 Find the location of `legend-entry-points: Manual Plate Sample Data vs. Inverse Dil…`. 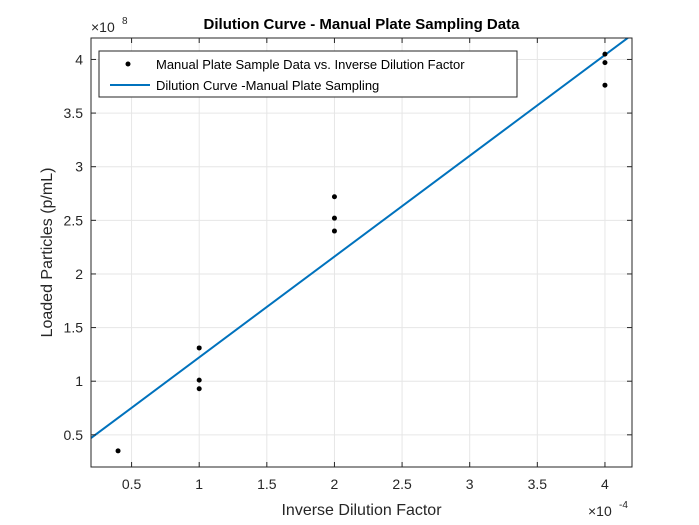

legend-entry-points: Manual Plate Sample Data vs. Inverse Dil… is located at coordinates (310, 64).